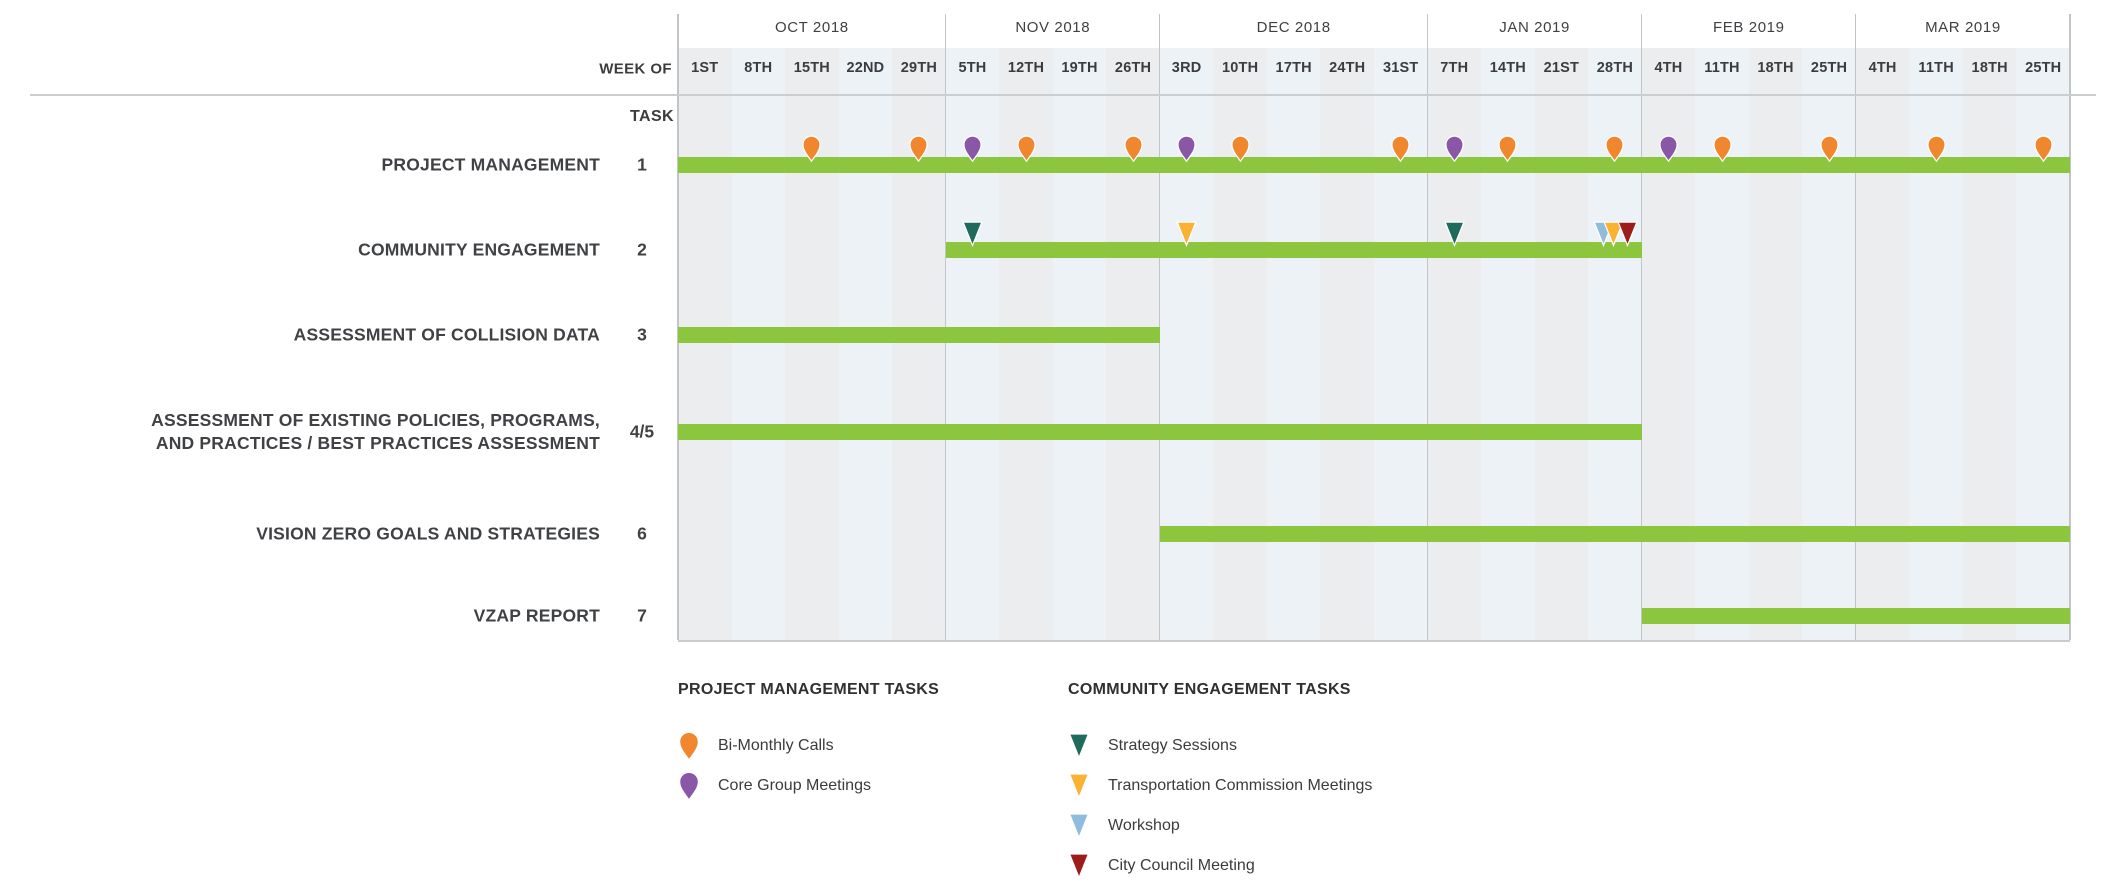 The width and height of the screenshot is (2113, 885). What do you see at coordinates (1347, 68) in the screenshot?
I see `week-label: 24TH` at bounding box center [1347, 68].